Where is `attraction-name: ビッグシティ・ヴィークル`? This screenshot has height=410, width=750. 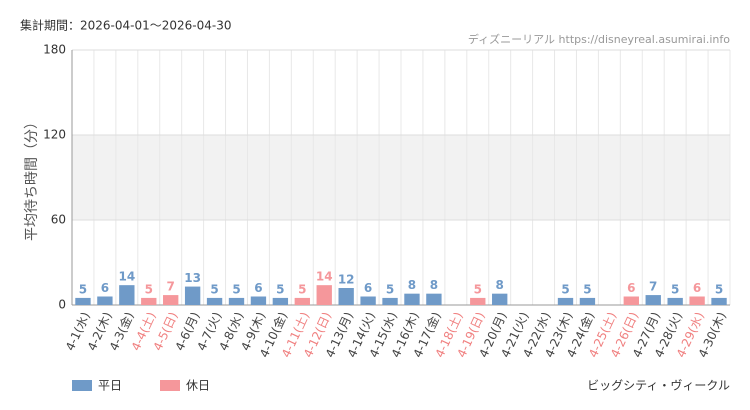 attraction-name: ビッグシティ・ヴィークル is located at coordinates (658, 385).